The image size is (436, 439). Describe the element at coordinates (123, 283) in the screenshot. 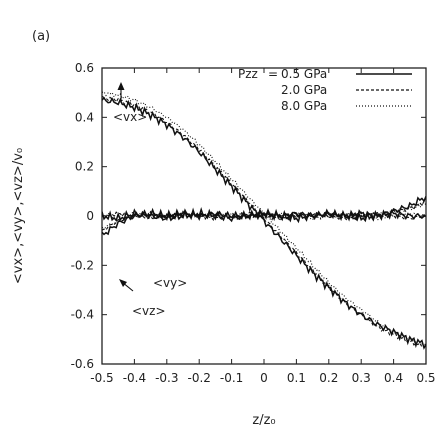

I see `annotation-vy-arrowhead` at that location.